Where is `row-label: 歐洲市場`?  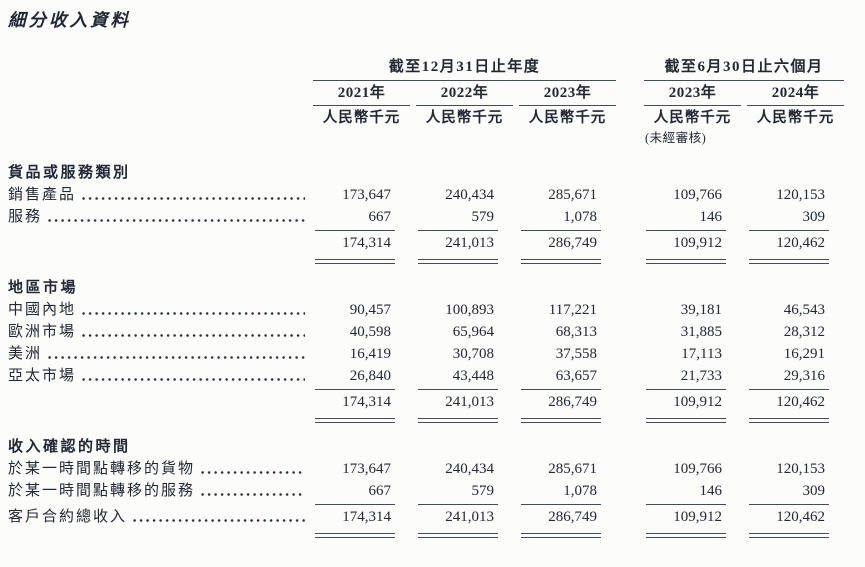 row-label: 歐洲市場 is located at coordinates (42, 332).